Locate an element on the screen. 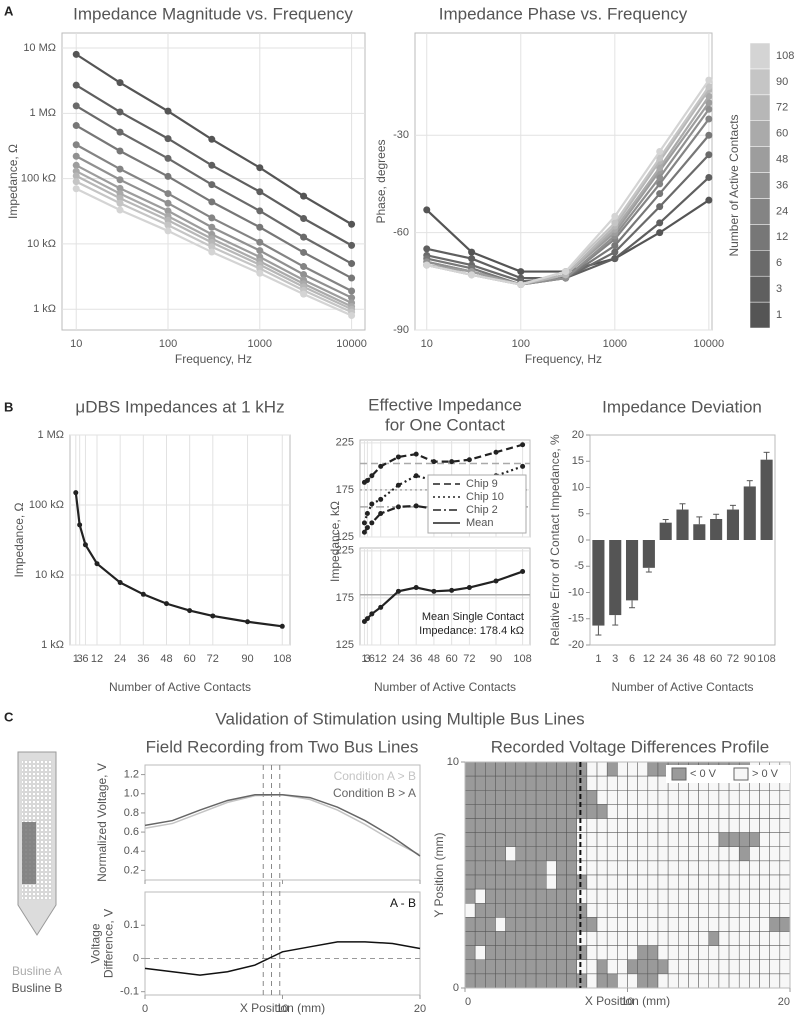 This screenshot has height=1018, width=800. x-tick-label: 60 is located at coordinates (190, 659).